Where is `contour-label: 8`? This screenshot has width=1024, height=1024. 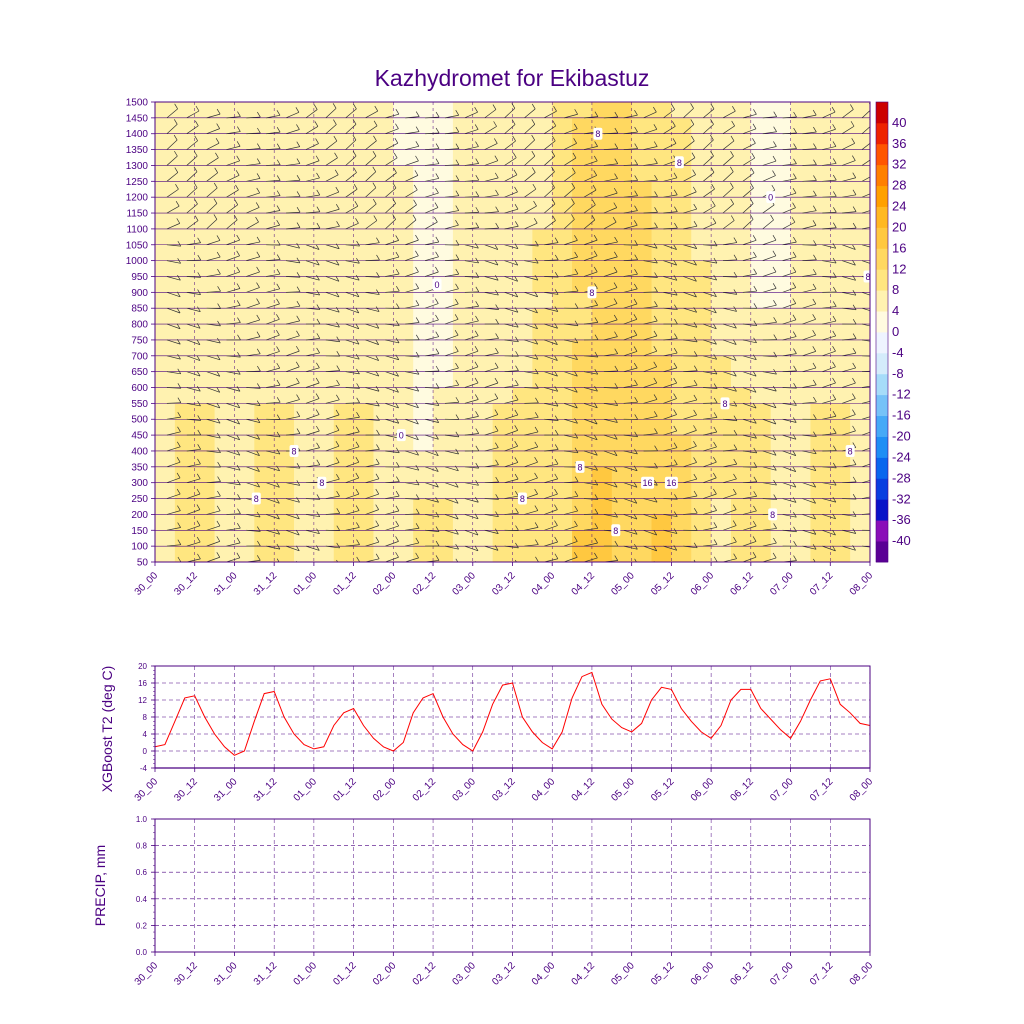 contour-label: 8 is located at coordinates (321, 483).